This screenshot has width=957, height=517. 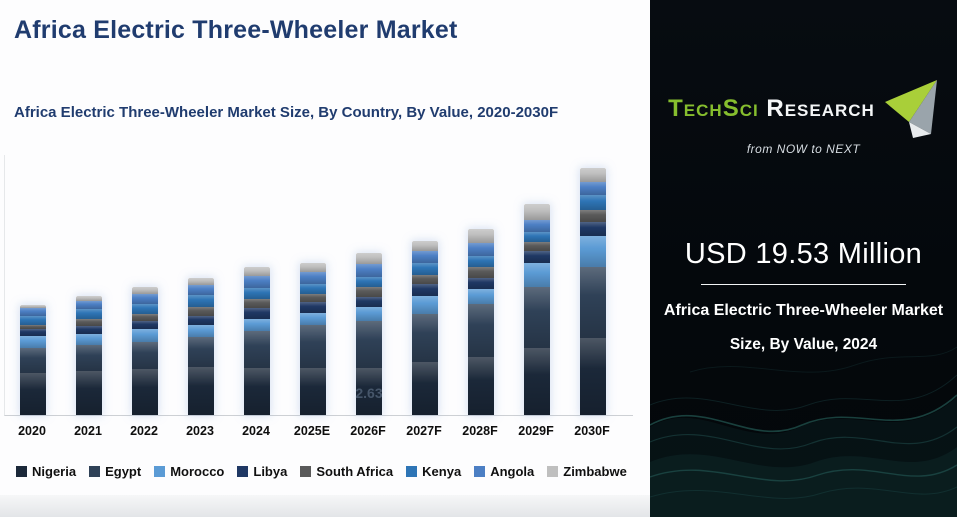 I want to click on legend-label: Nigeria, so click(x=54, y=471).